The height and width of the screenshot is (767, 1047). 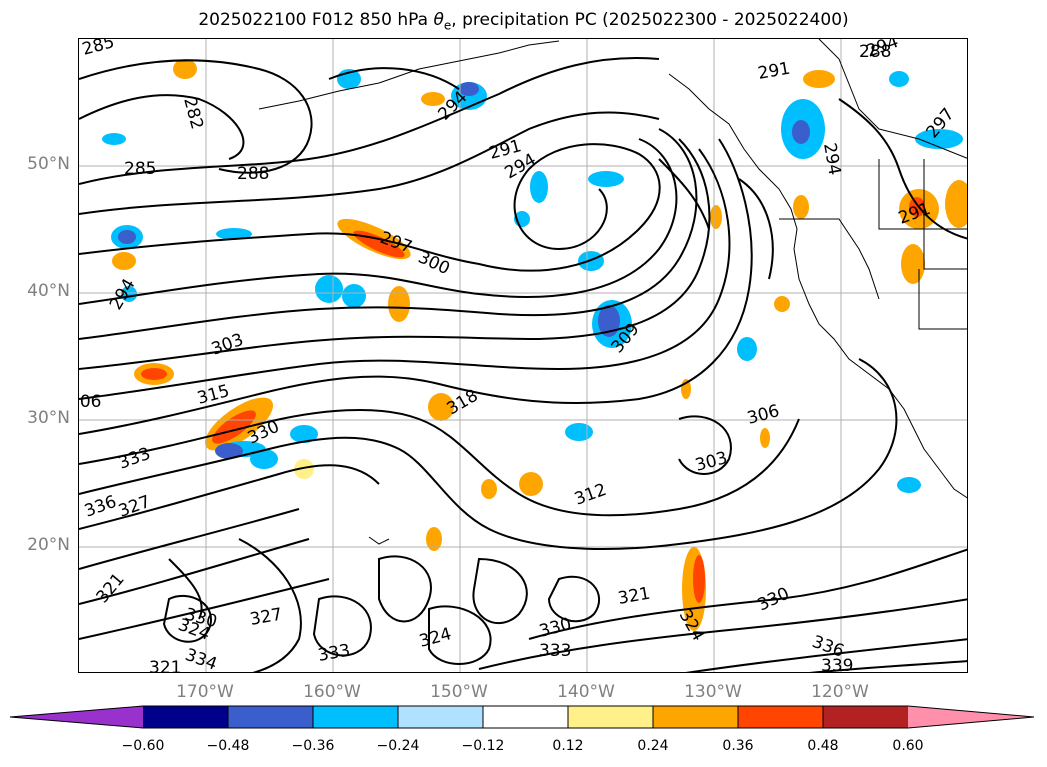 What do you see at coordinates (332, 692) in the screenshot?
I see `lon-label-160w: 160°W` at bounding box center [332, 692].